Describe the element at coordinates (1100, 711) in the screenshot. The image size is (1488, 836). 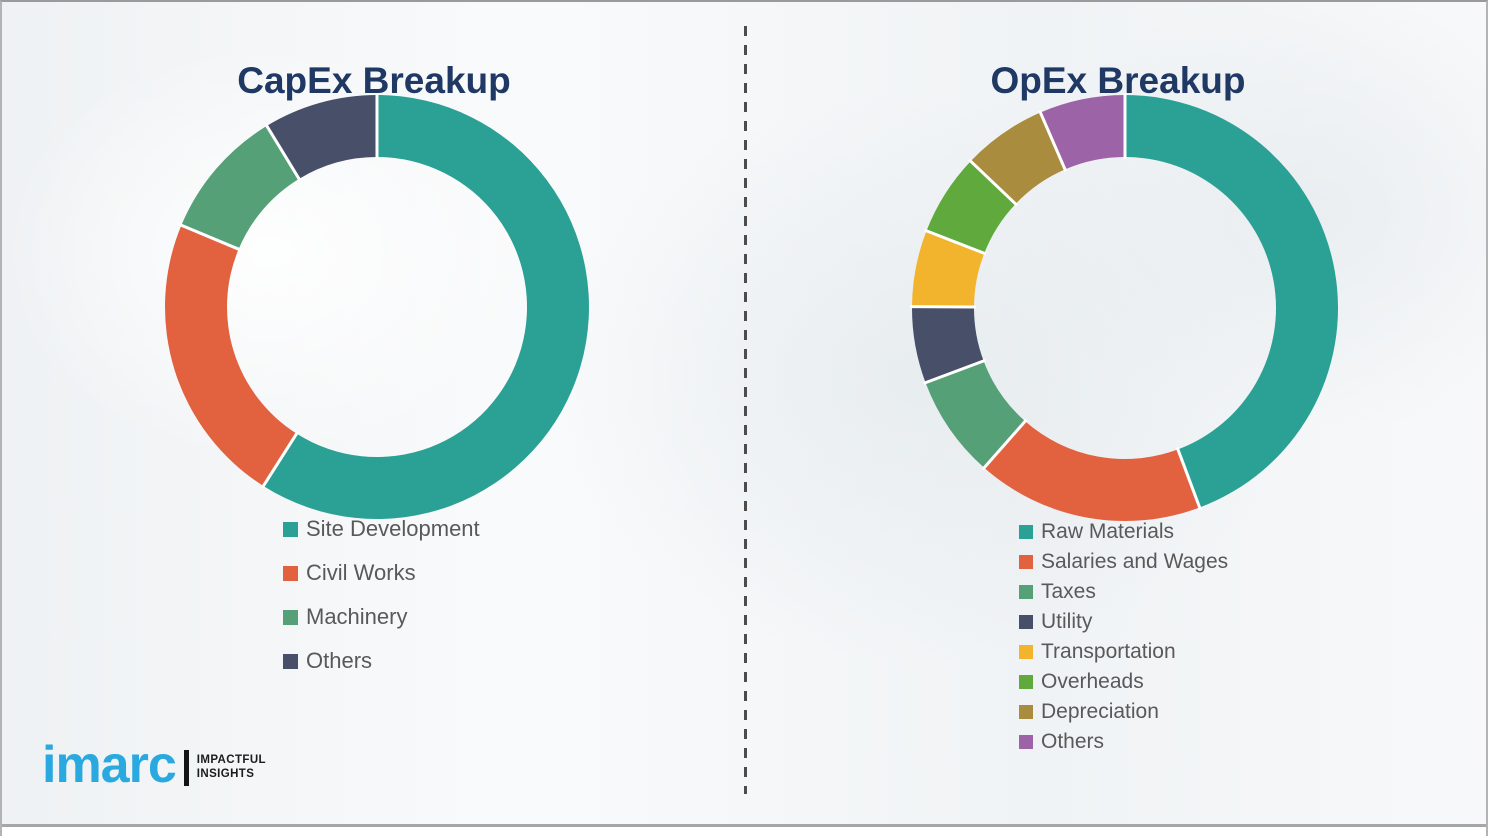
I see `legend-label-depreciation: Depreciation` at that location.